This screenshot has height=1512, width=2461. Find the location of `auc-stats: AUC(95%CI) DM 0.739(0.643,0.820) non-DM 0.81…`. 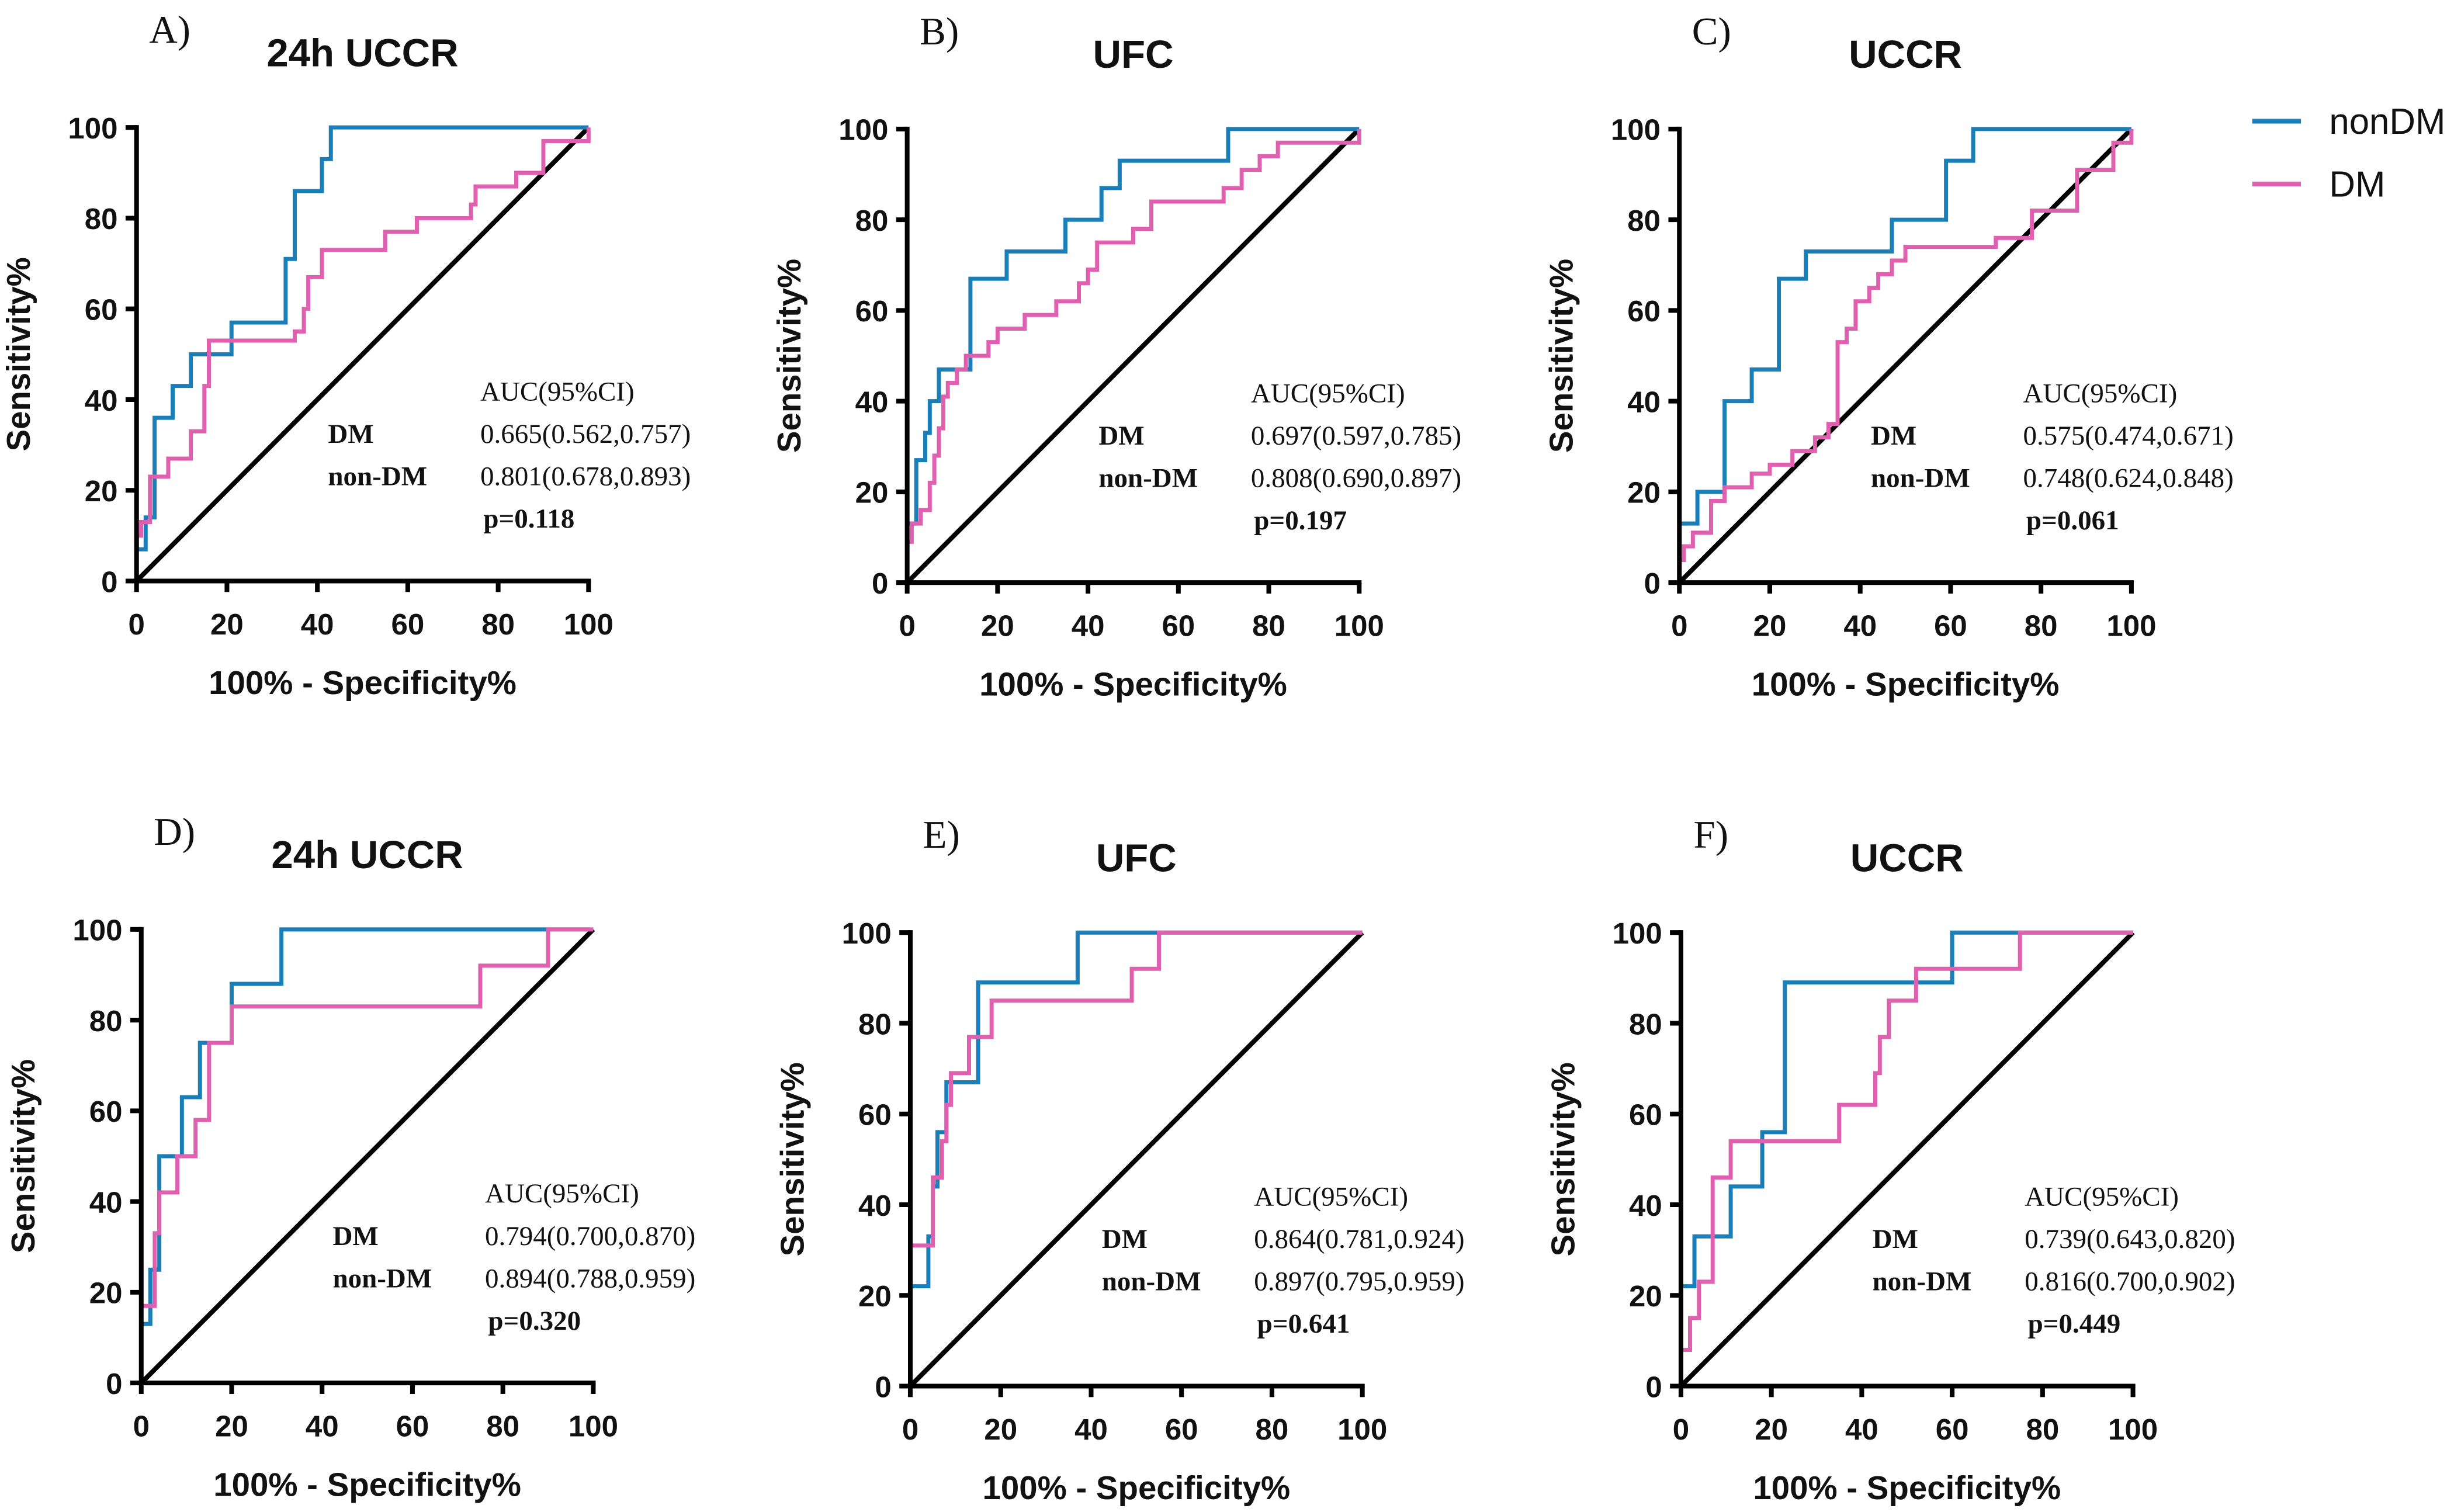

auc-stats: AUC(95%CI) DM 0.739(0.643,0.820) non-DM 0.81… is located at coordinates (2054, 1261).